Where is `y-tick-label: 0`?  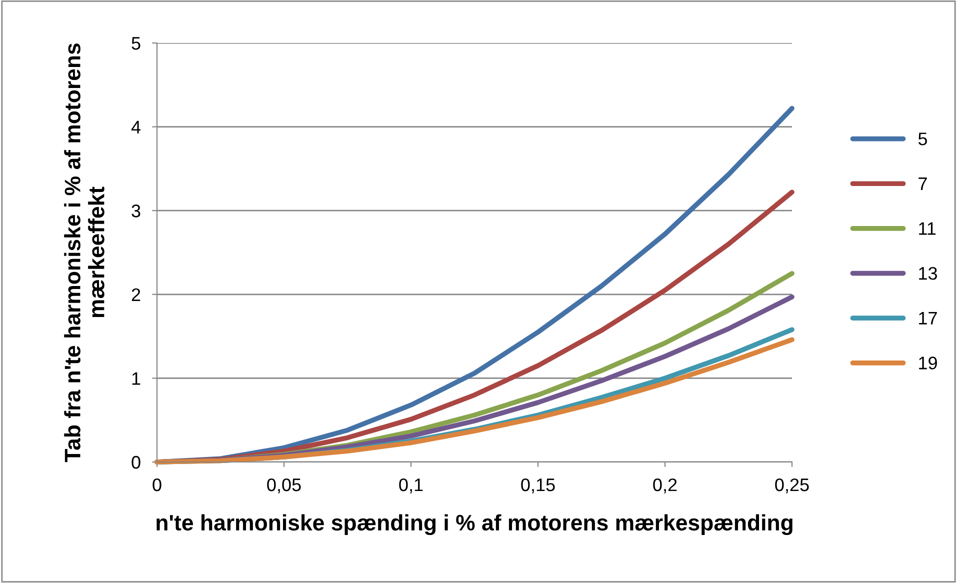 y-tick-label: 0 is located at coordinates (136, 462).